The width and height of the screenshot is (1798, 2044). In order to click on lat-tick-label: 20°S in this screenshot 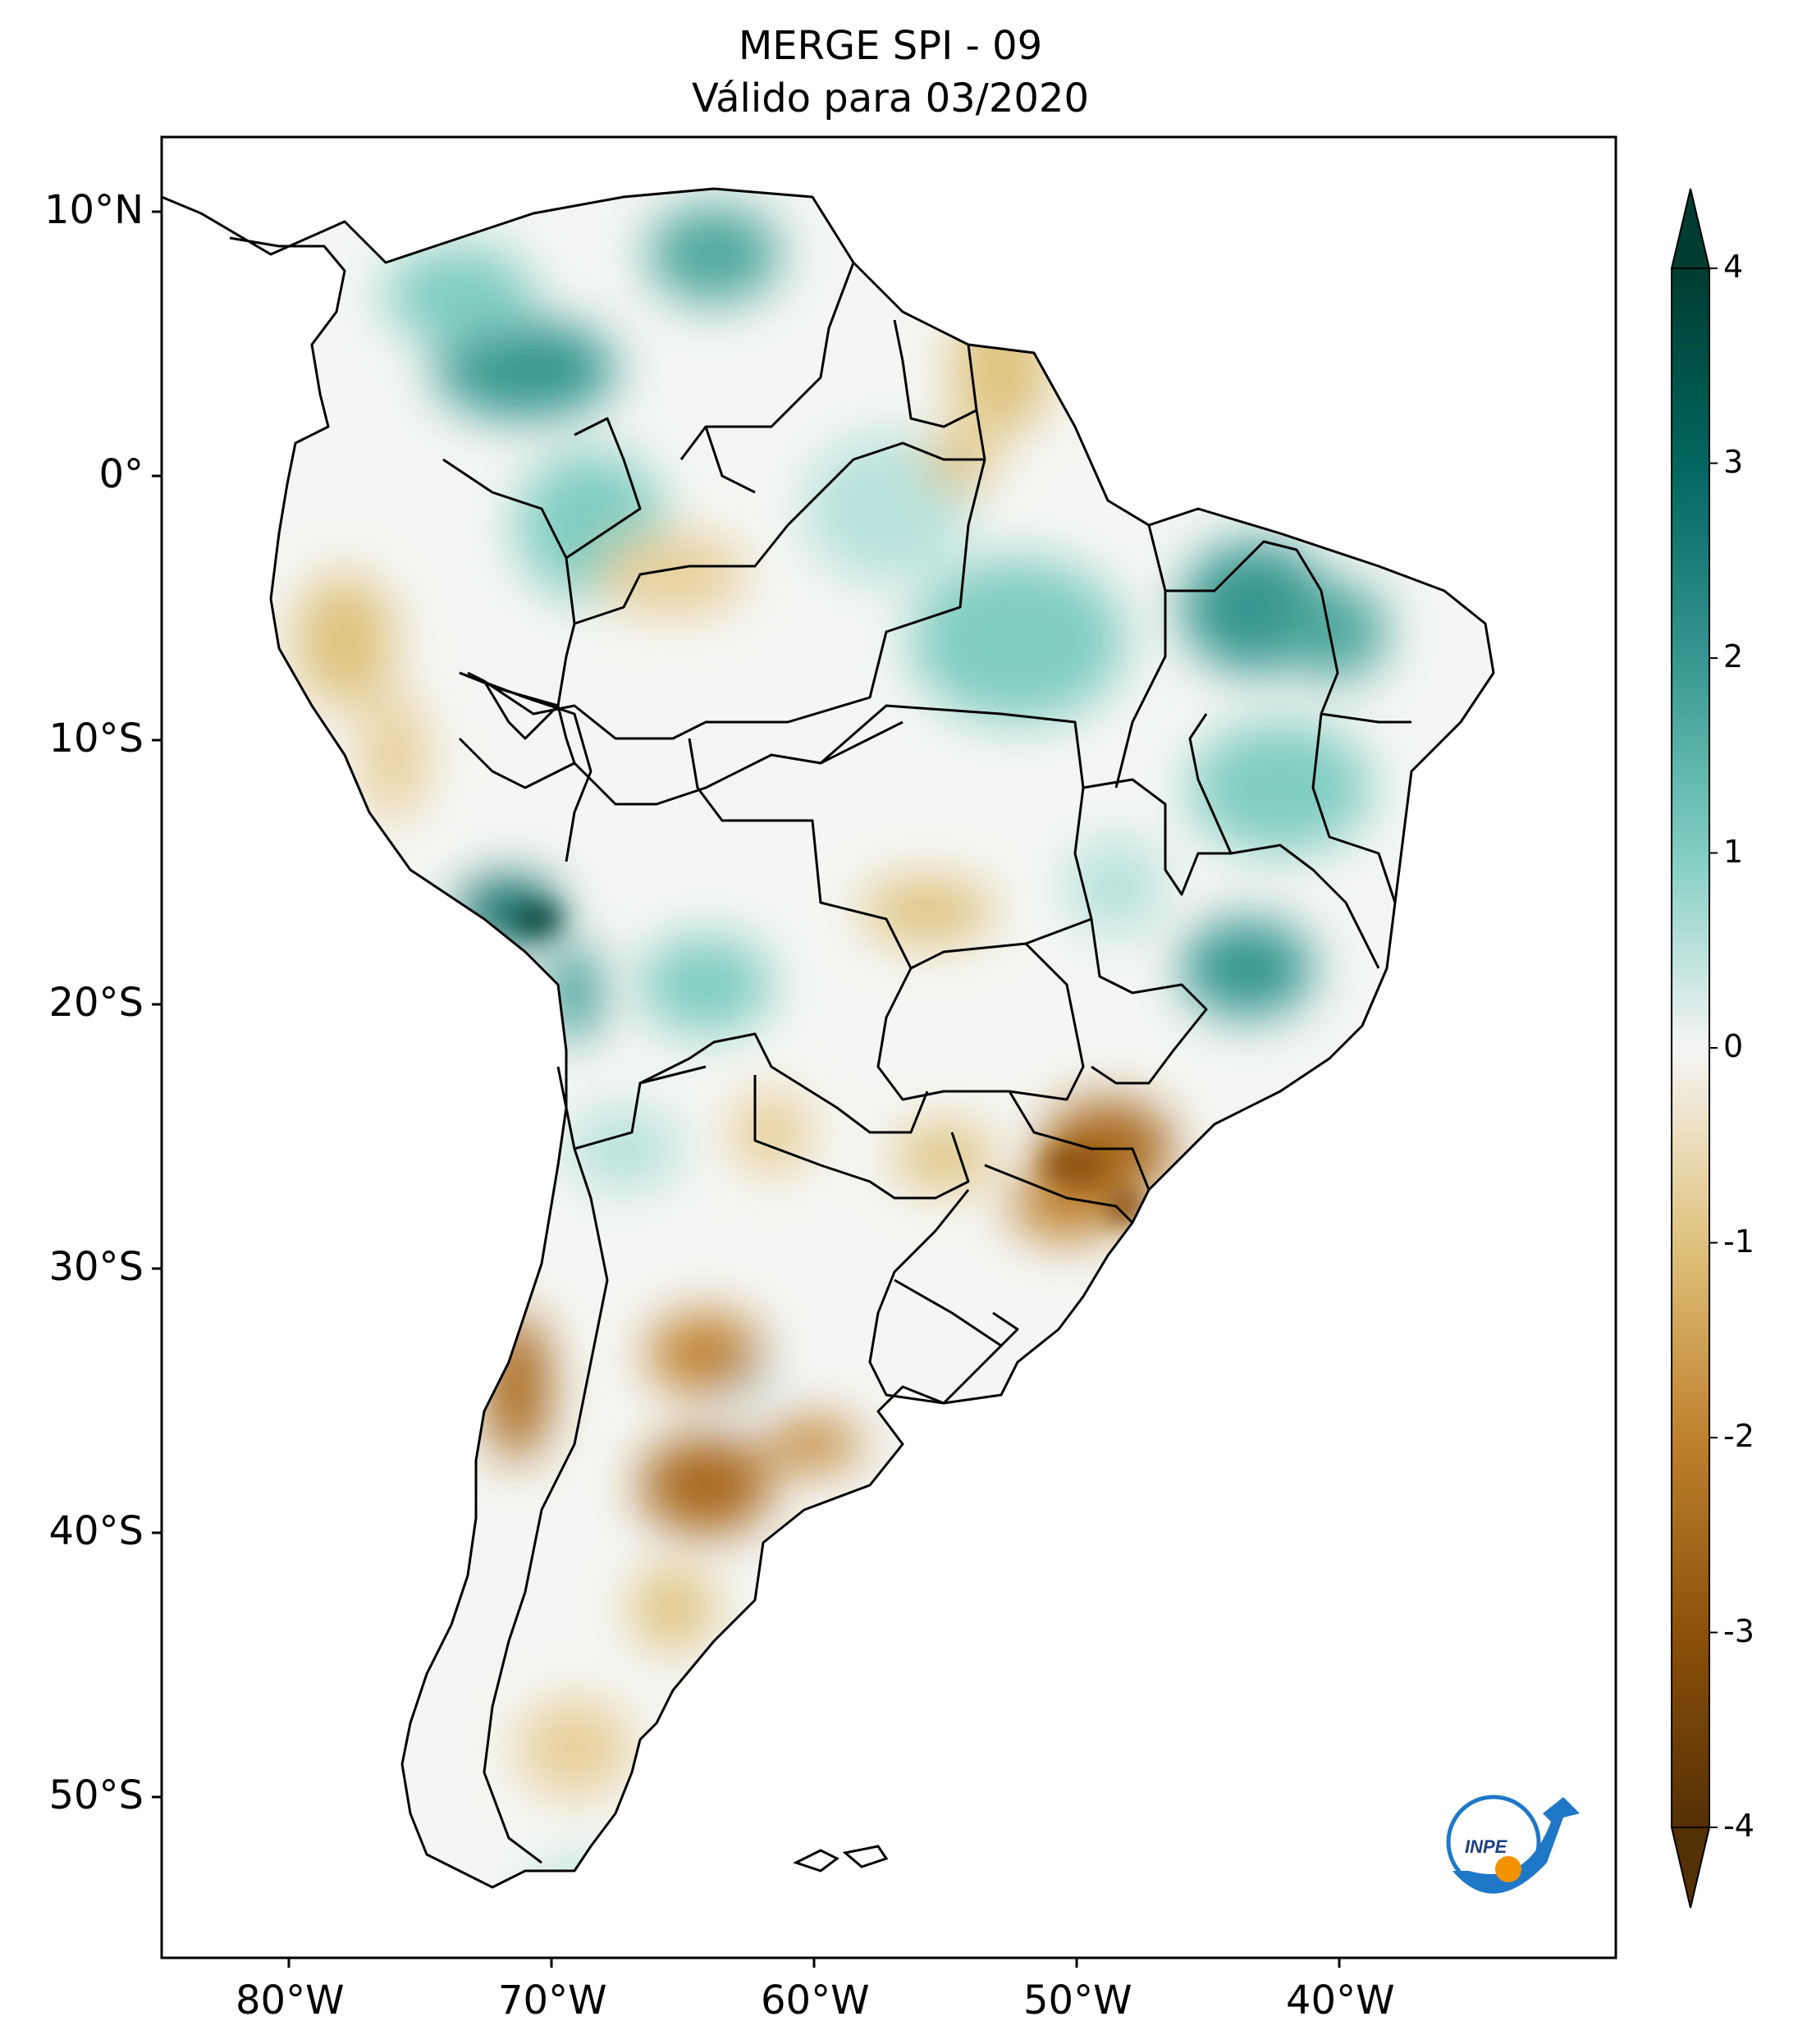, I will do `click(96, 1003)`.